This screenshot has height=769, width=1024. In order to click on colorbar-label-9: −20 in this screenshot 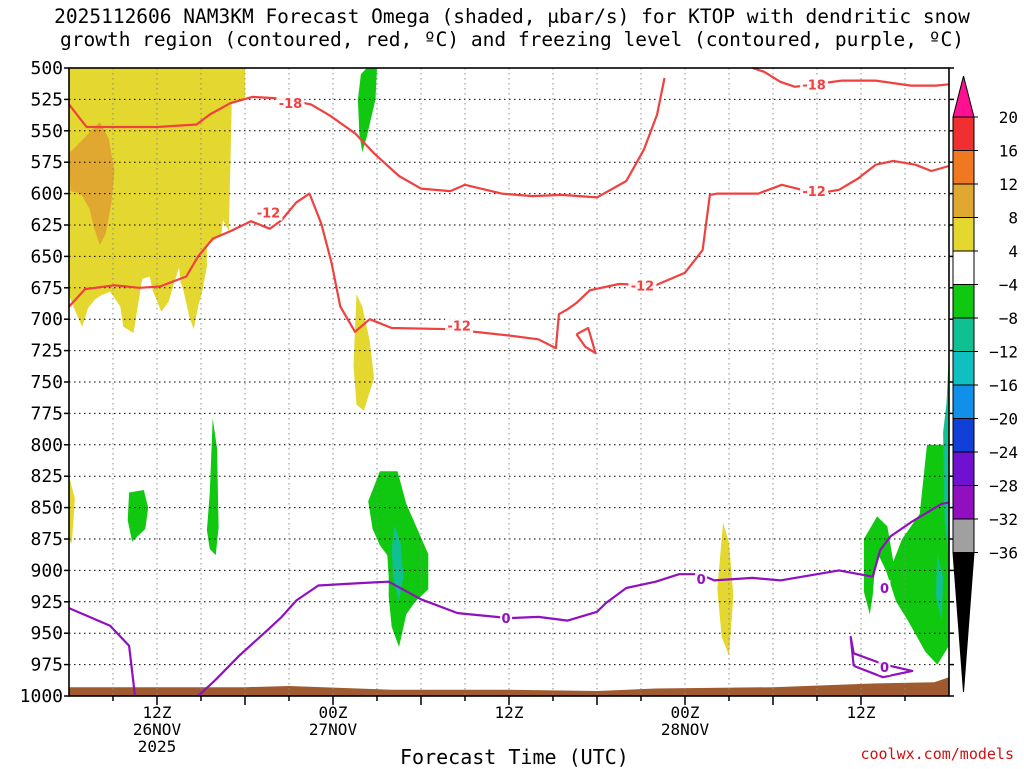, I will do `click(1003, 419)`.